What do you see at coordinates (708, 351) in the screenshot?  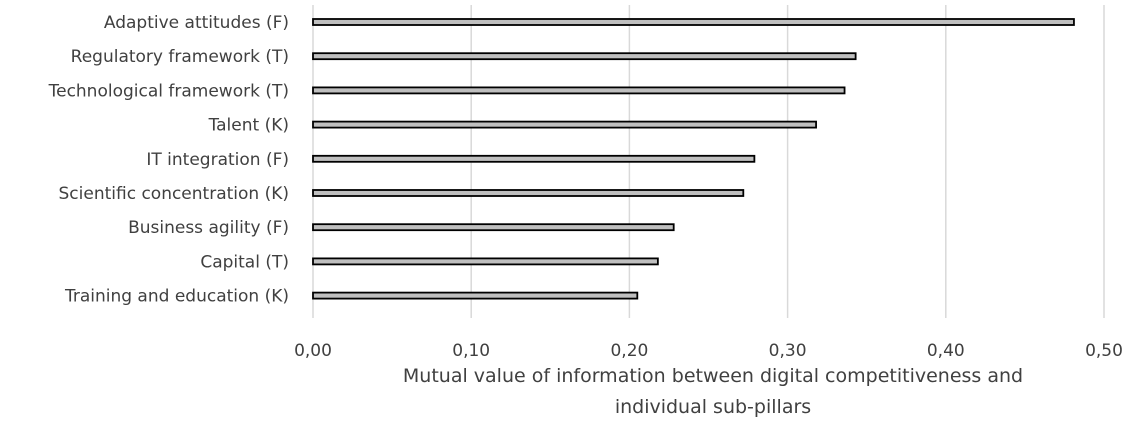 I see `x-tick-labels: 0,00 0,10 0,20 0,30 0,40 0,50` at bounding box center [708, 351].